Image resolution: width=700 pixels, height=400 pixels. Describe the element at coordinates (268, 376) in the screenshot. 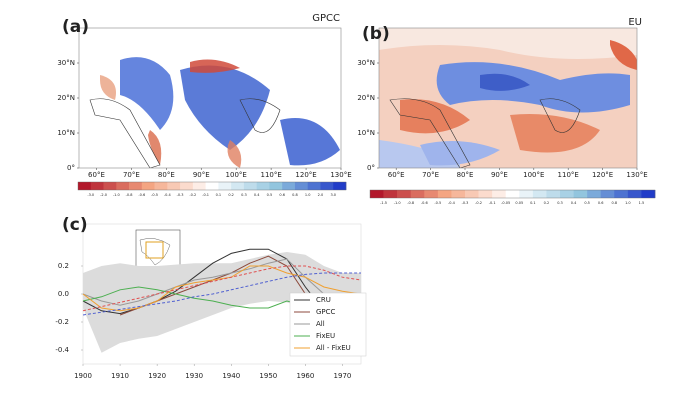

I see `x-tick-label: 1950` at that location.